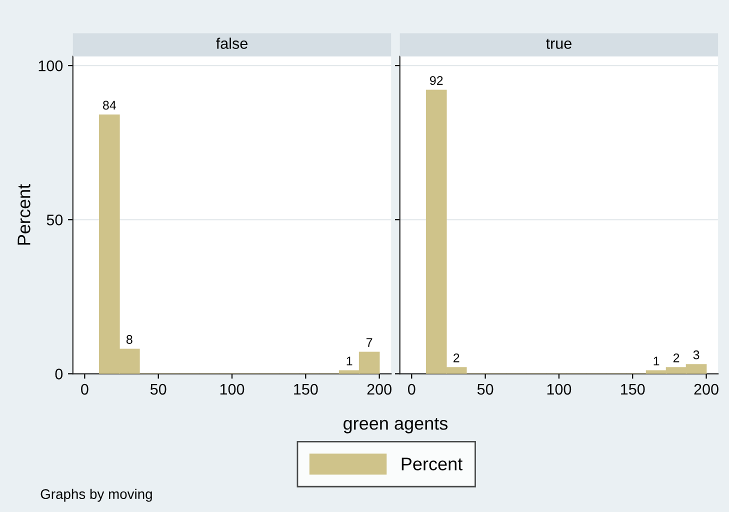  I want to click on chart-title: true, so click(559, 43).